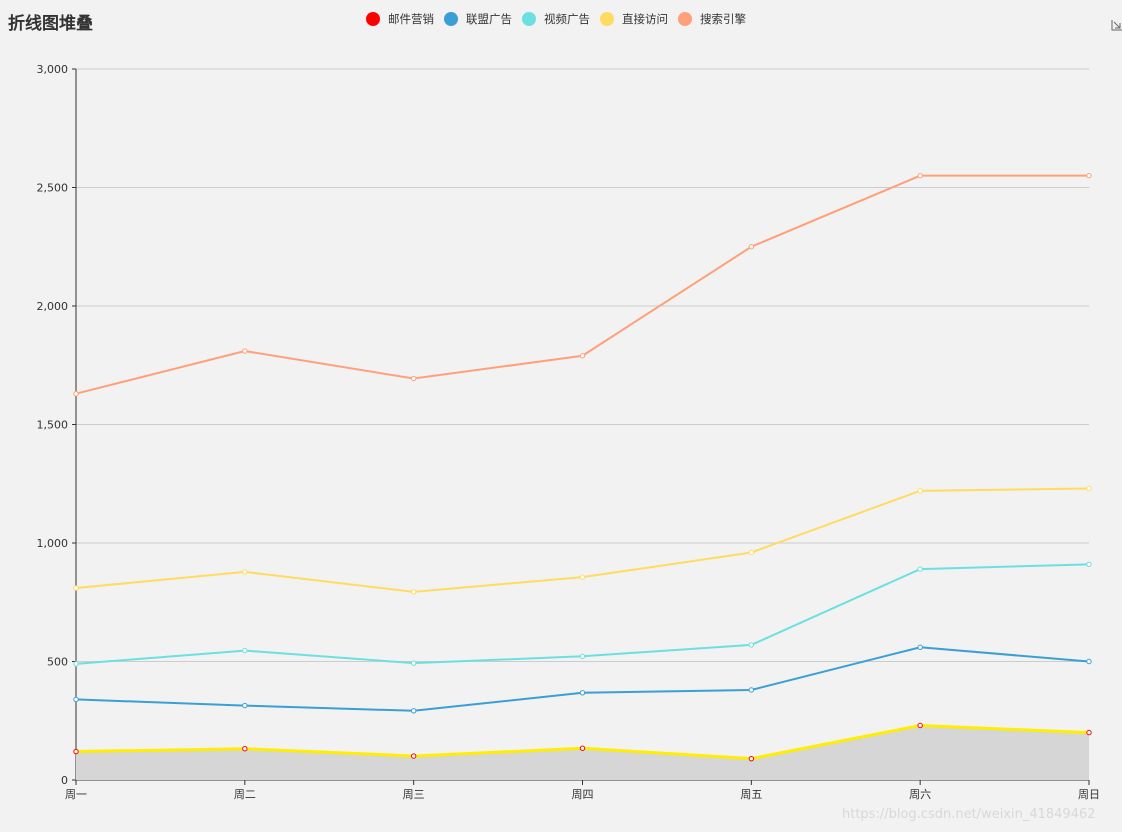 Image resolution: width=1122 pixels, height=832 pixels. Describe the element at coordinates (53, 306) in the screenshot. I see `y-tick-label: 2,000` at that location.